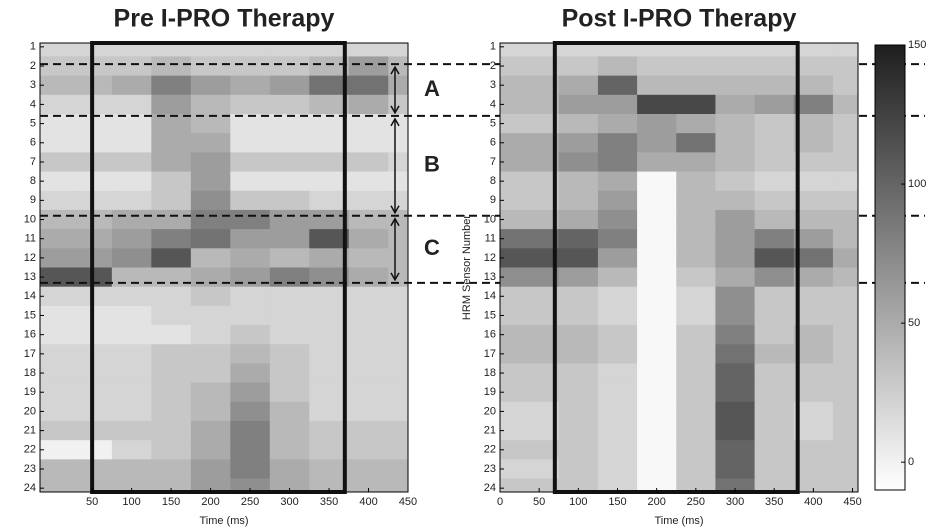 Image resolution: width=927 pixels, height=530 pixels. Describe the element at coordinates (493, 85) in the screenshot. I see `y-tick-label: 3` at that location.